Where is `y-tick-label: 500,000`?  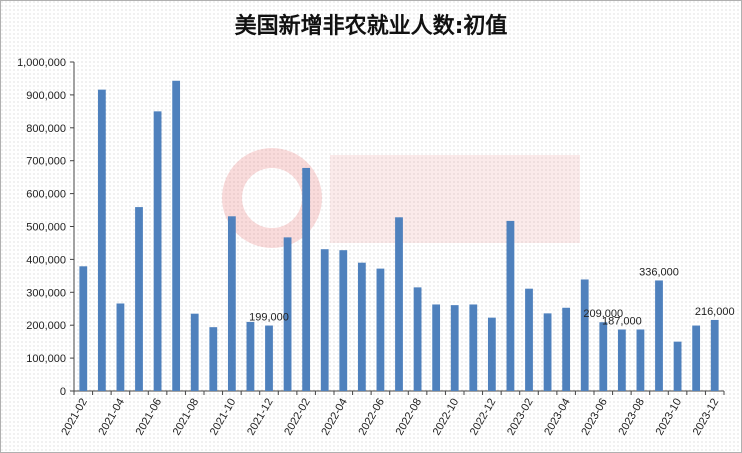
y-tick-label: 500,000 is located at coordinates (46, 228).